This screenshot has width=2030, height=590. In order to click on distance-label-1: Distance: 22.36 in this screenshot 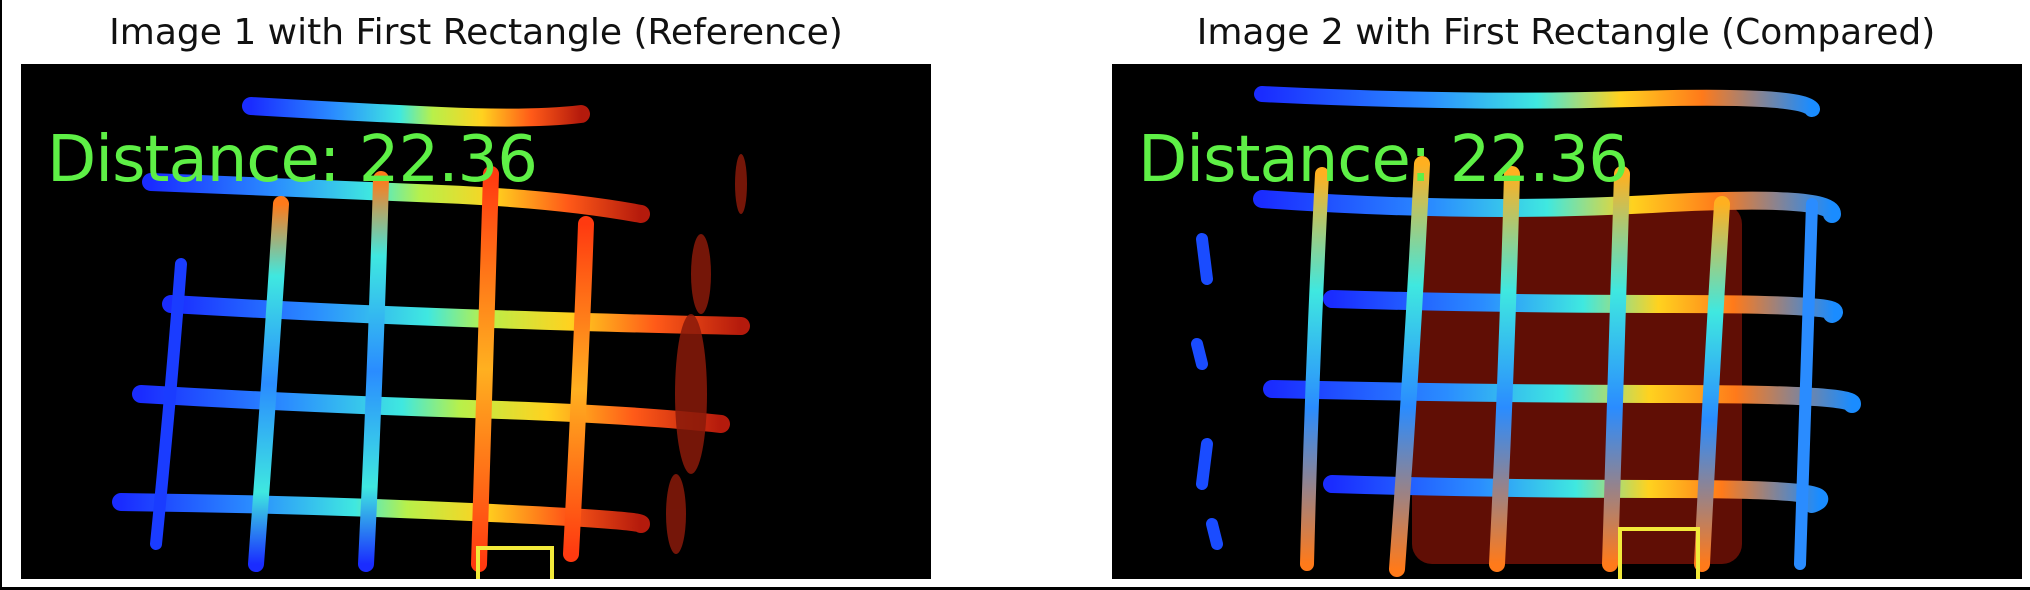, I will do `click(292, 160)`.